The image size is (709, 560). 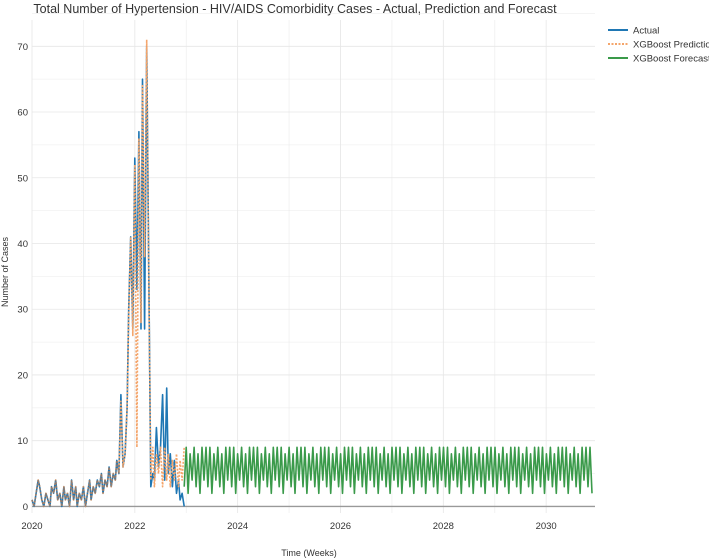 What do you see at coordinates (340, 526) in the screenshot?
I see `x-tick-label: 2026` at bounding box center [340, 526].